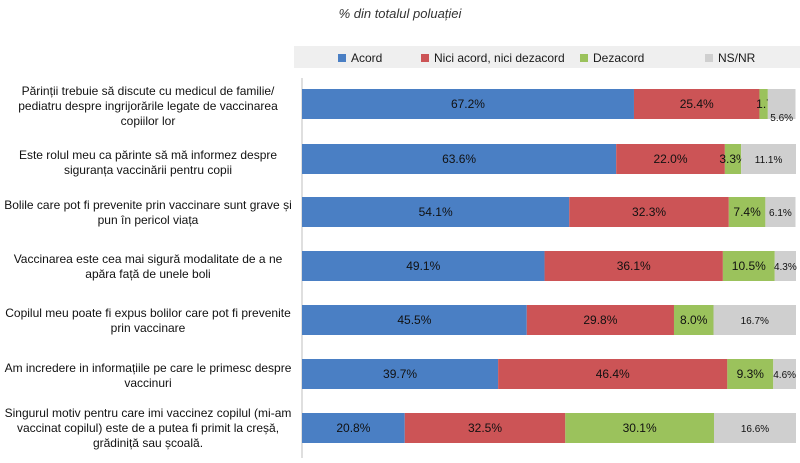  I want to click on data-label-acord: 39.7%, so click(400, 374).